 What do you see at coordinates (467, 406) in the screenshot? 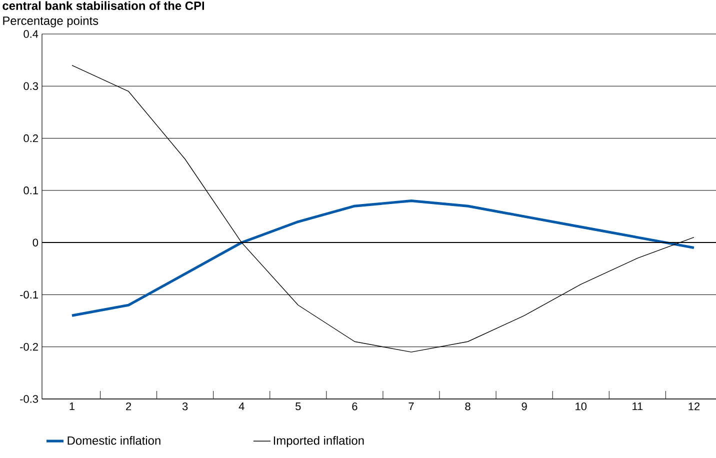
I see `x-tick-label: 8` at bounding box center [467, 406].